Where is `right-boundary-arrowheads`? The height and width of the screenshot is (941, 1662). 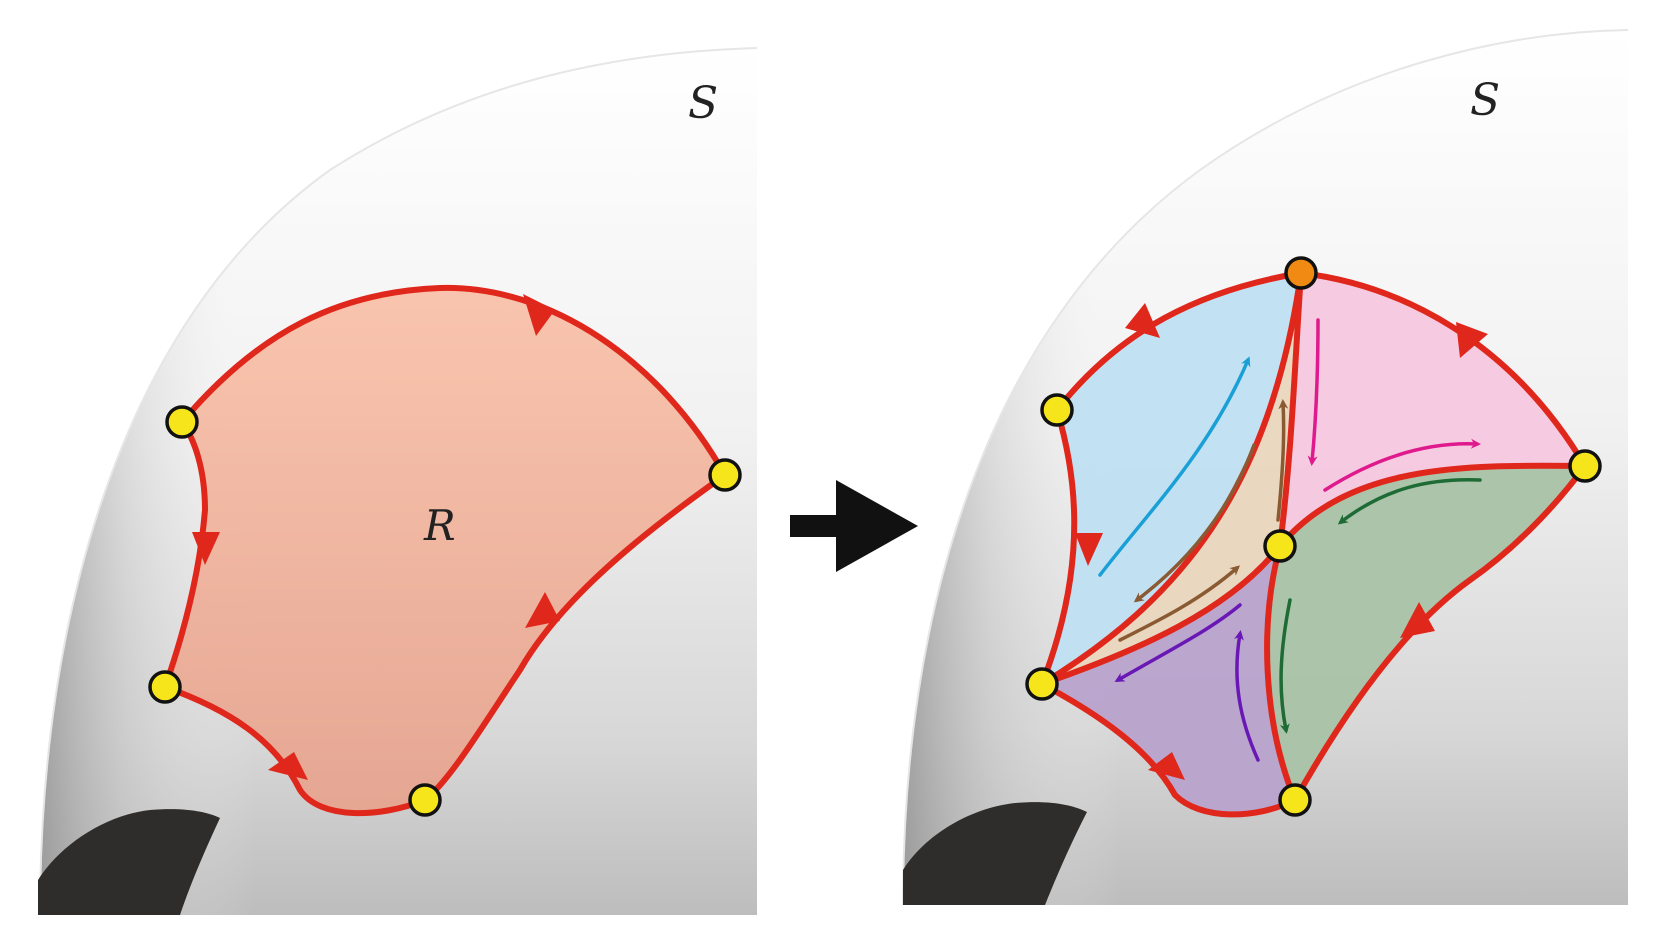 right-boundary-arrowheads is located at coordinates (1281, 541).